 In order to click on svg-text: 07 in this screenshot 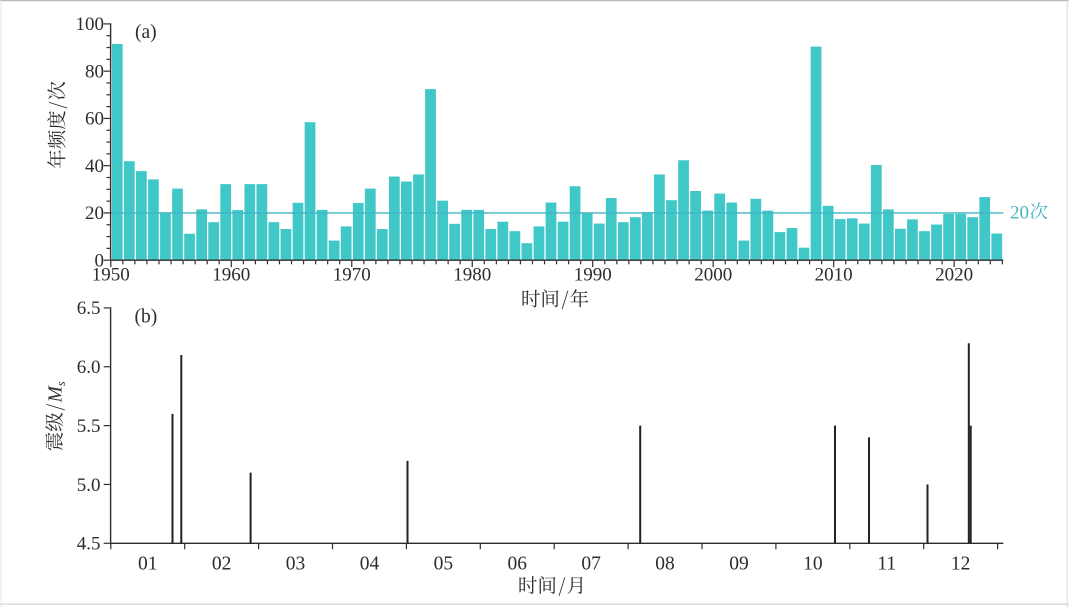, I will do `click(591, 564)`.